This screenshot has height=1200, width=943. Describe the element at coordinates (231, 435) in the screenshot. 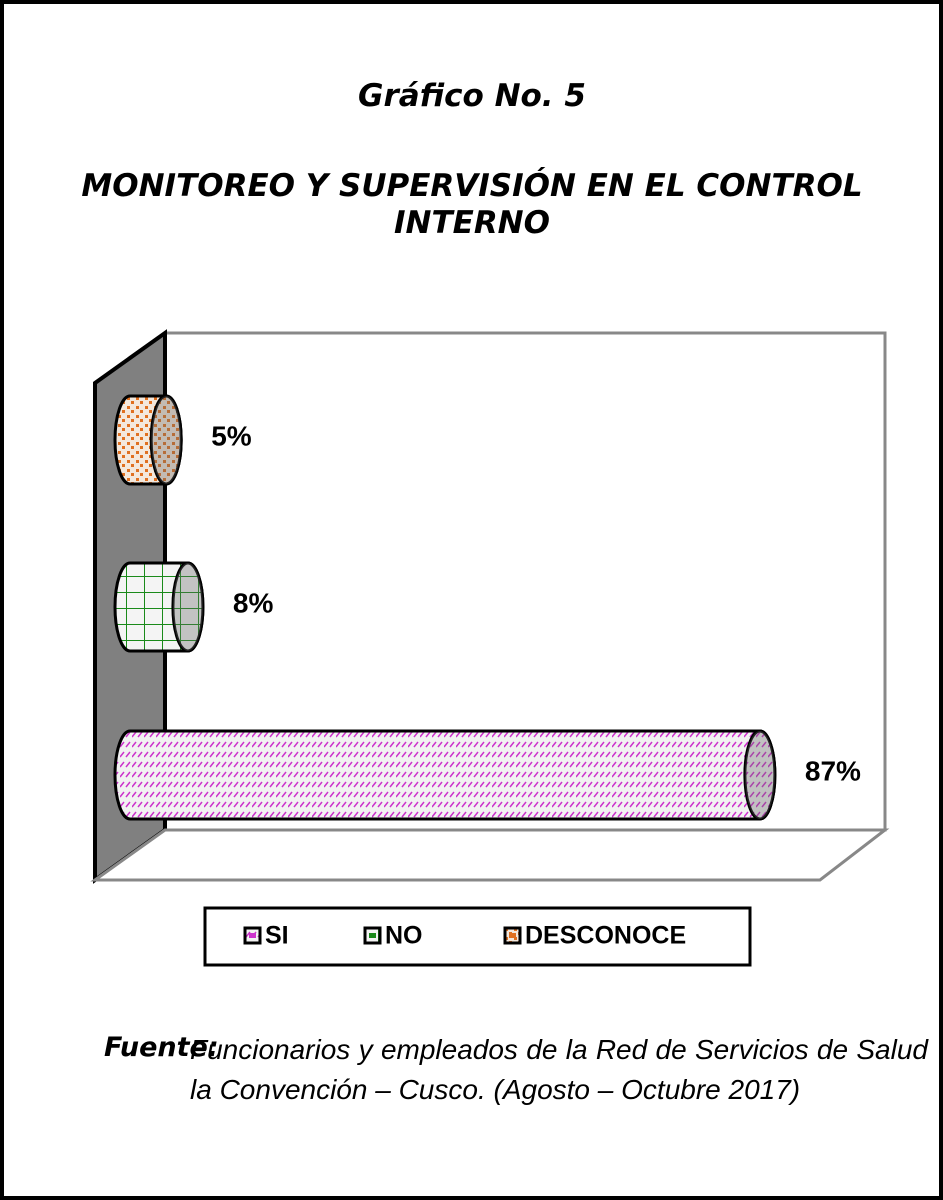

I see `data-label: 5%` at that location.